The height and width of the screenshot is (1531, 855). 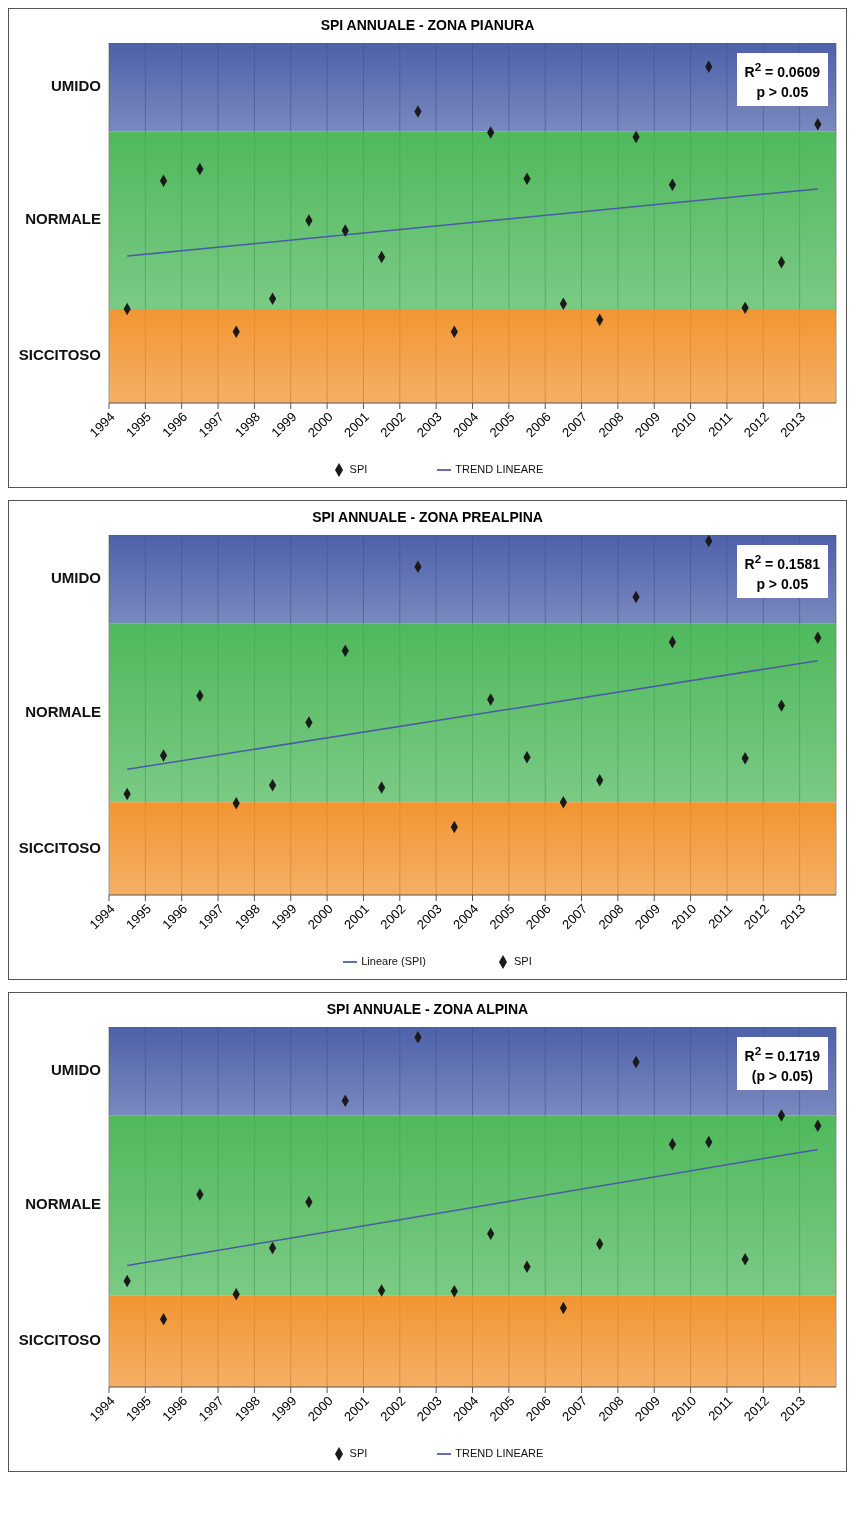 I want to click on annotation: R$^{2}$ = 0.1581, so click(x=782, y=562).